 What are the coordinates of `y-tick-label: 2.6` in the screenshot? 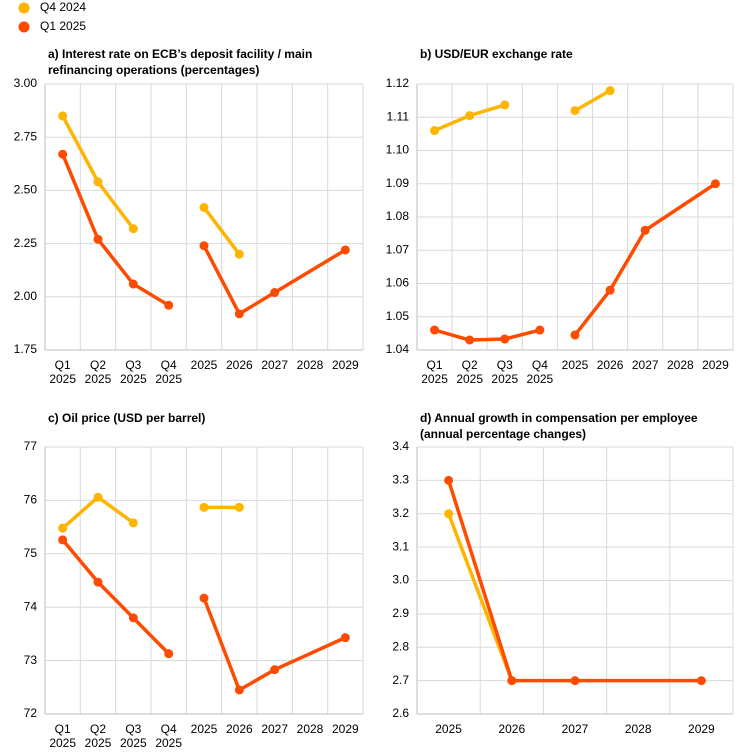 It's located at (400, 713).